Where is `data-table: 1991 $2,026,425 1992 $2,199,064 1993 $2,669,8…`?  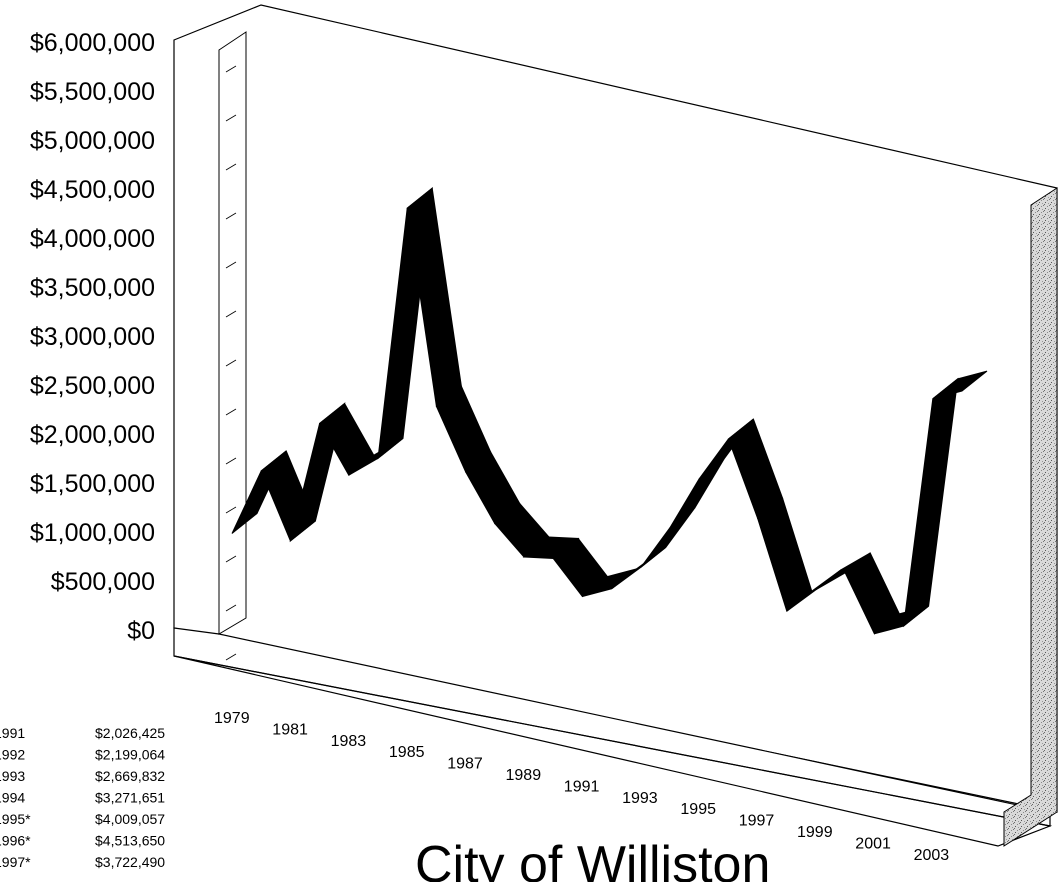 data-table: 1991 $2,026,425 1992 $2,199,064 1993 $2,669,8… is located at coordinates (82, 797).